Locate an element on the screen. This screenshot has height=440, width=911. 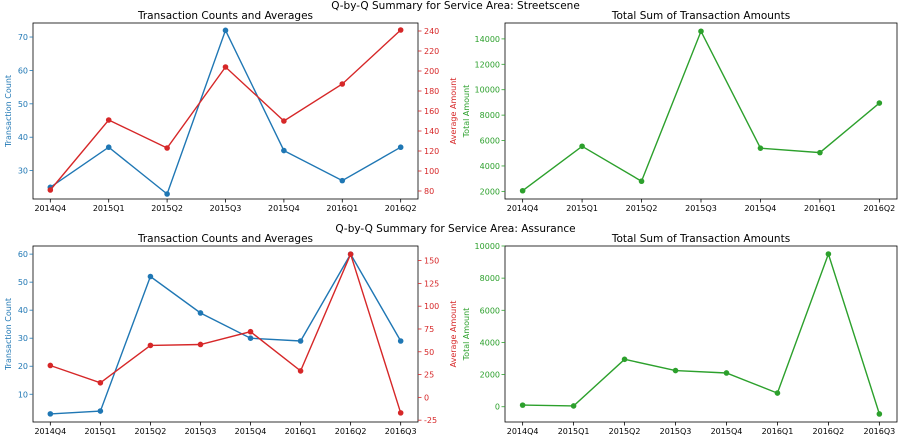
chart-title: Transaction Counts and Averages is located at coordinates (225, 239).